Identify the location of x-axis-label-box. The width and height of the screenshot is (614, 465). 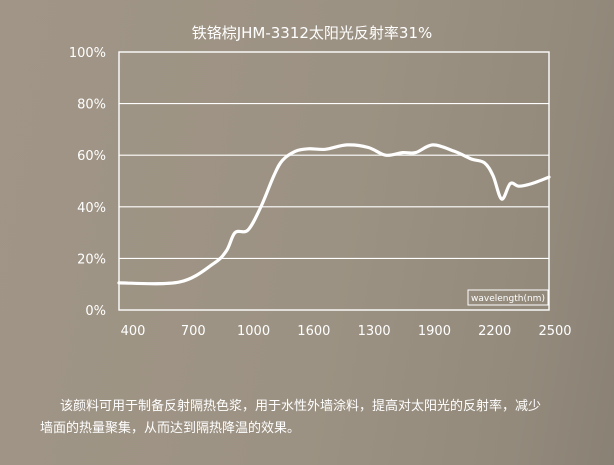
(508, 297).